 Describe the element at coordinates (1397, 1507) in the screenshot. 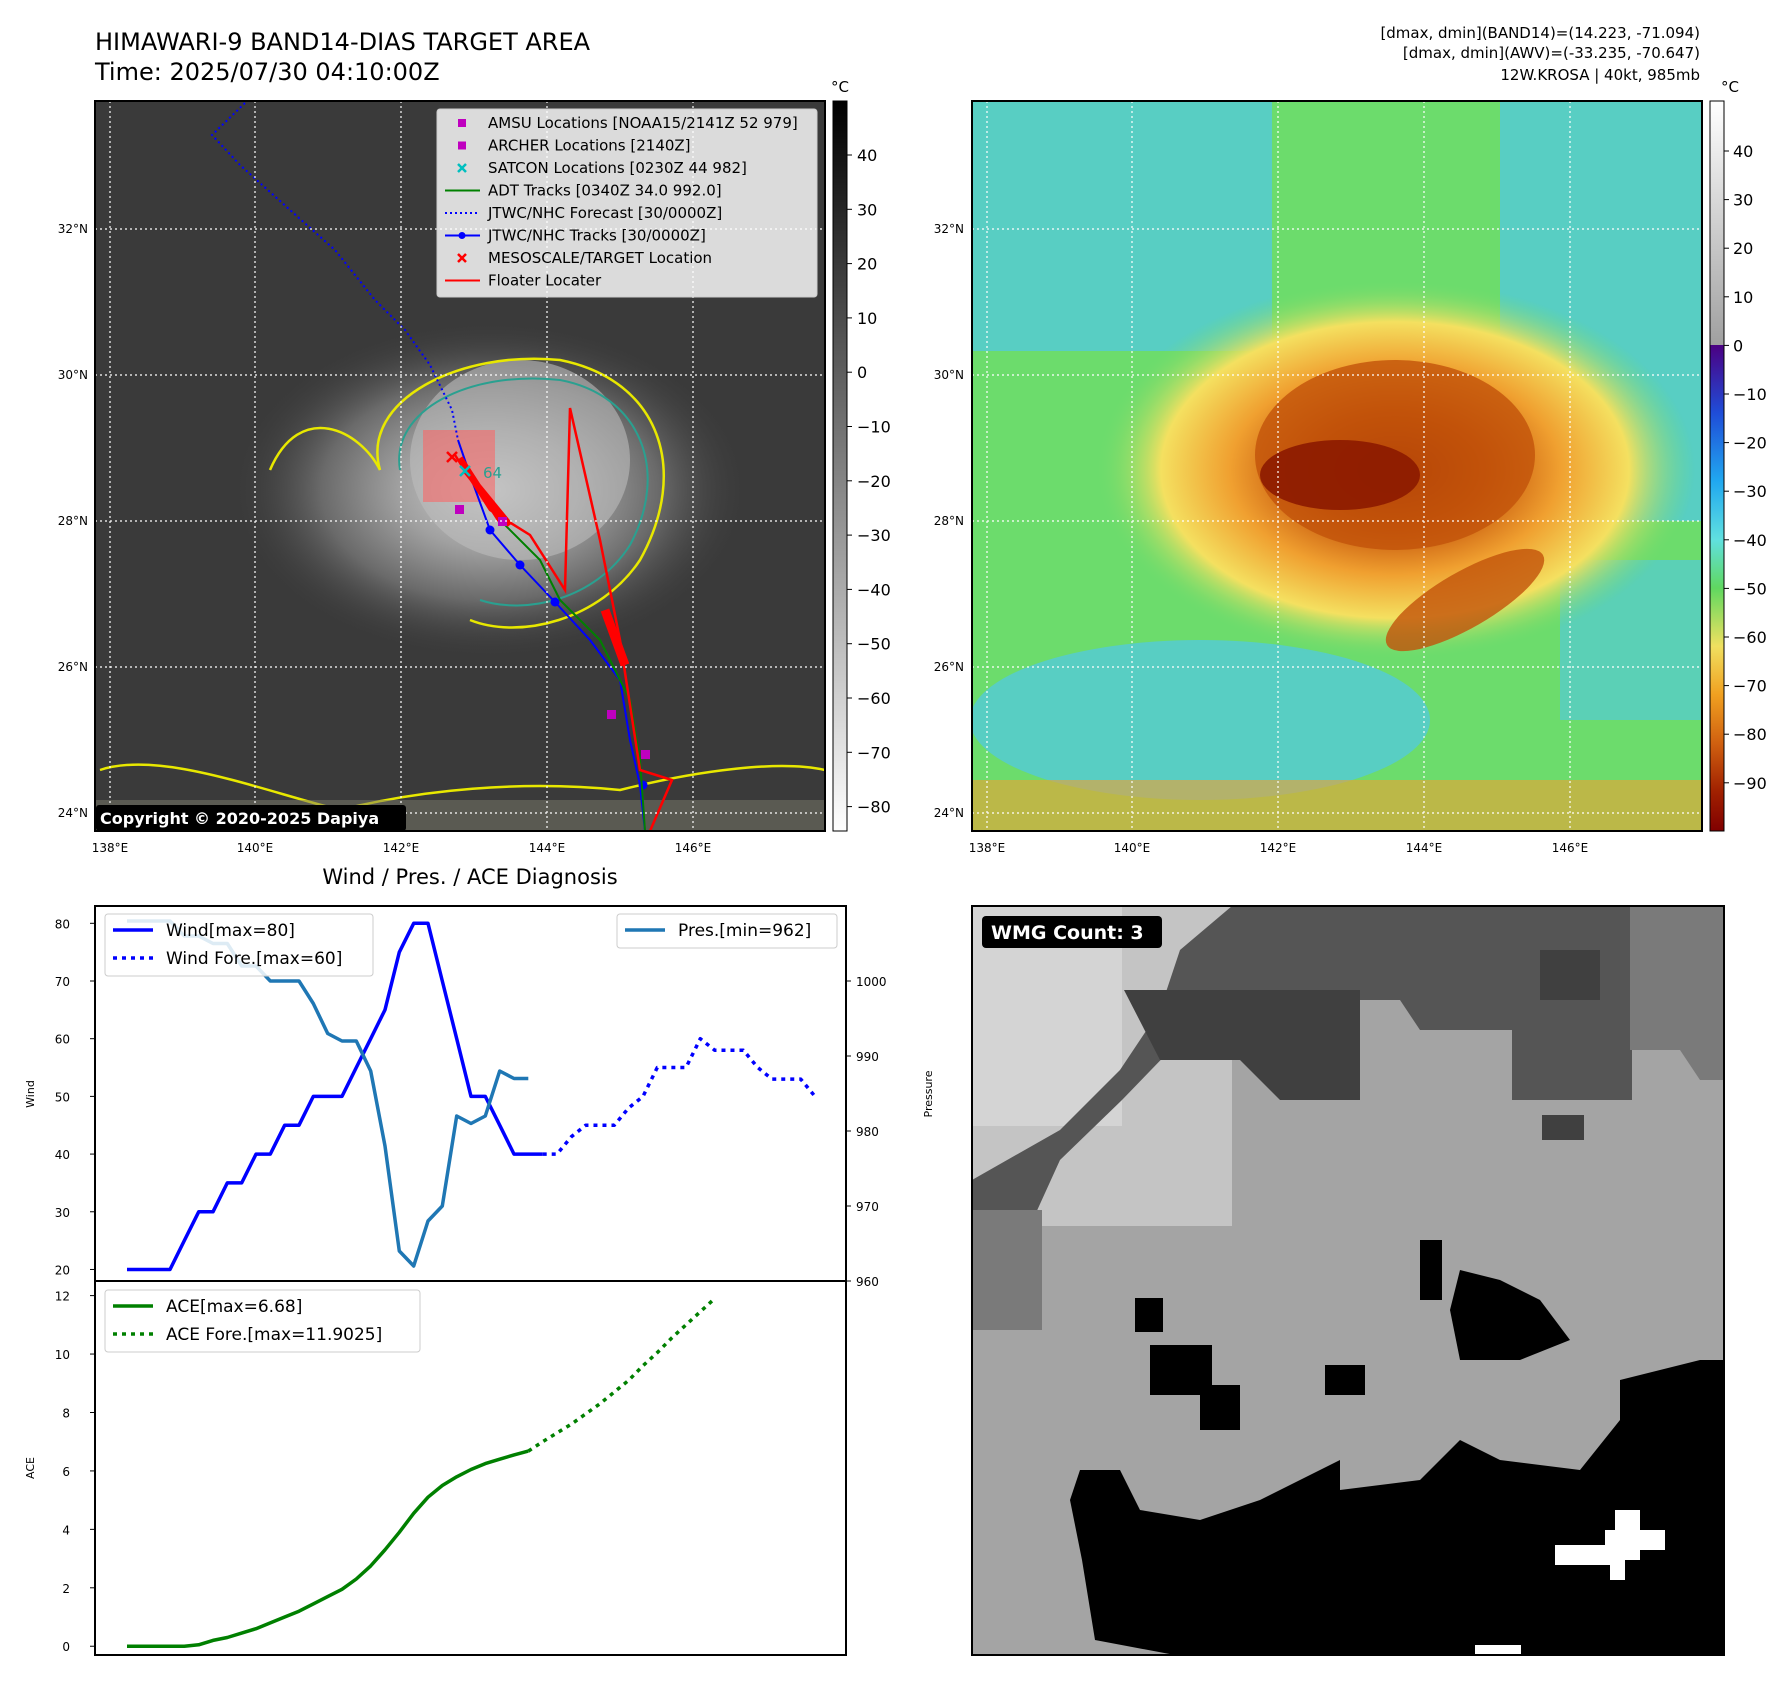

I see `wmg-black-region` at that location.